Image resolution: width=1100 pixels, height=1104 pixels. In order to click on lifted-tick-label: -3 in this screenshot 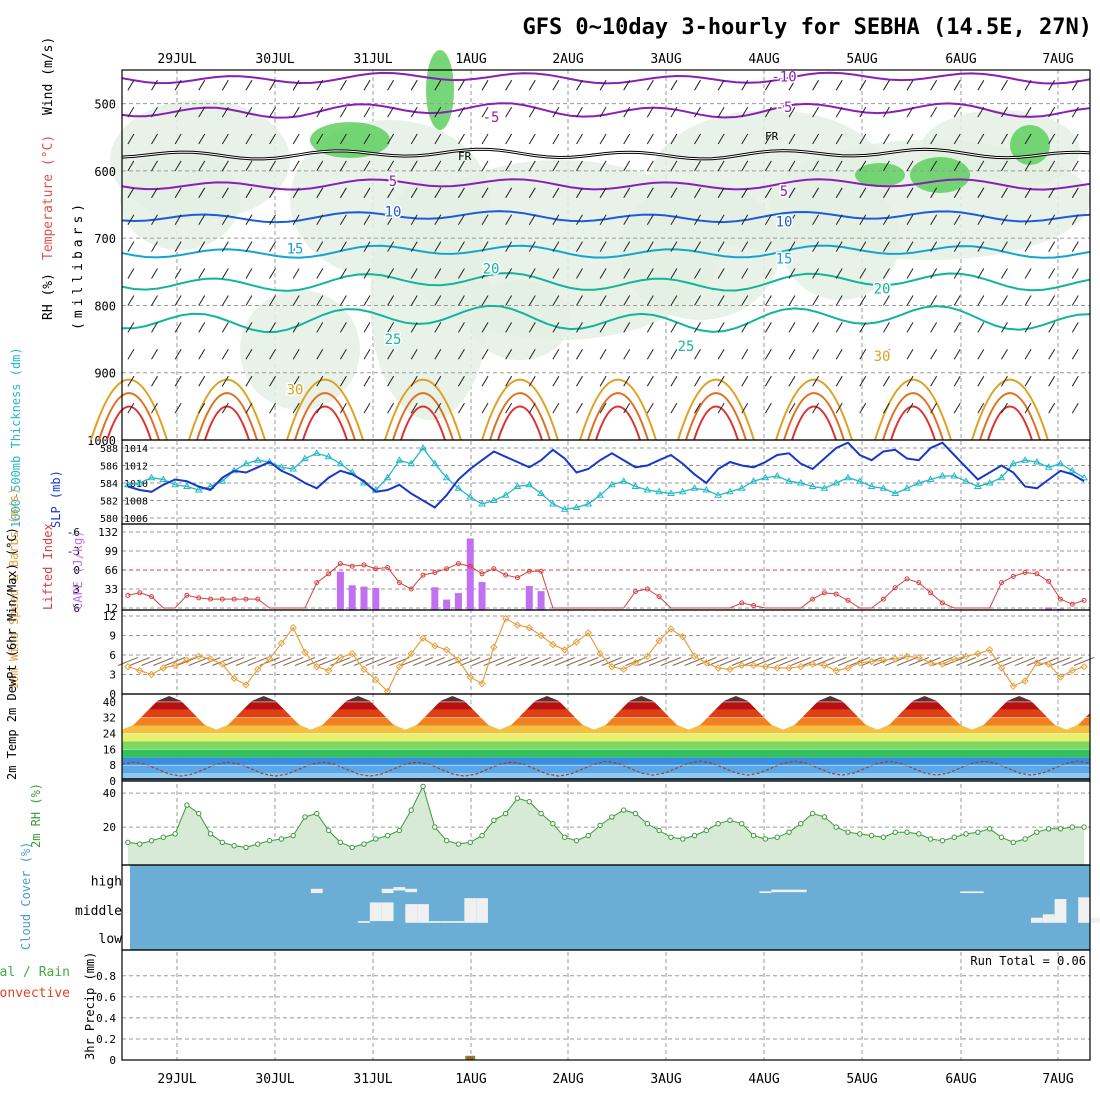, I will do `click(73, 551)`.